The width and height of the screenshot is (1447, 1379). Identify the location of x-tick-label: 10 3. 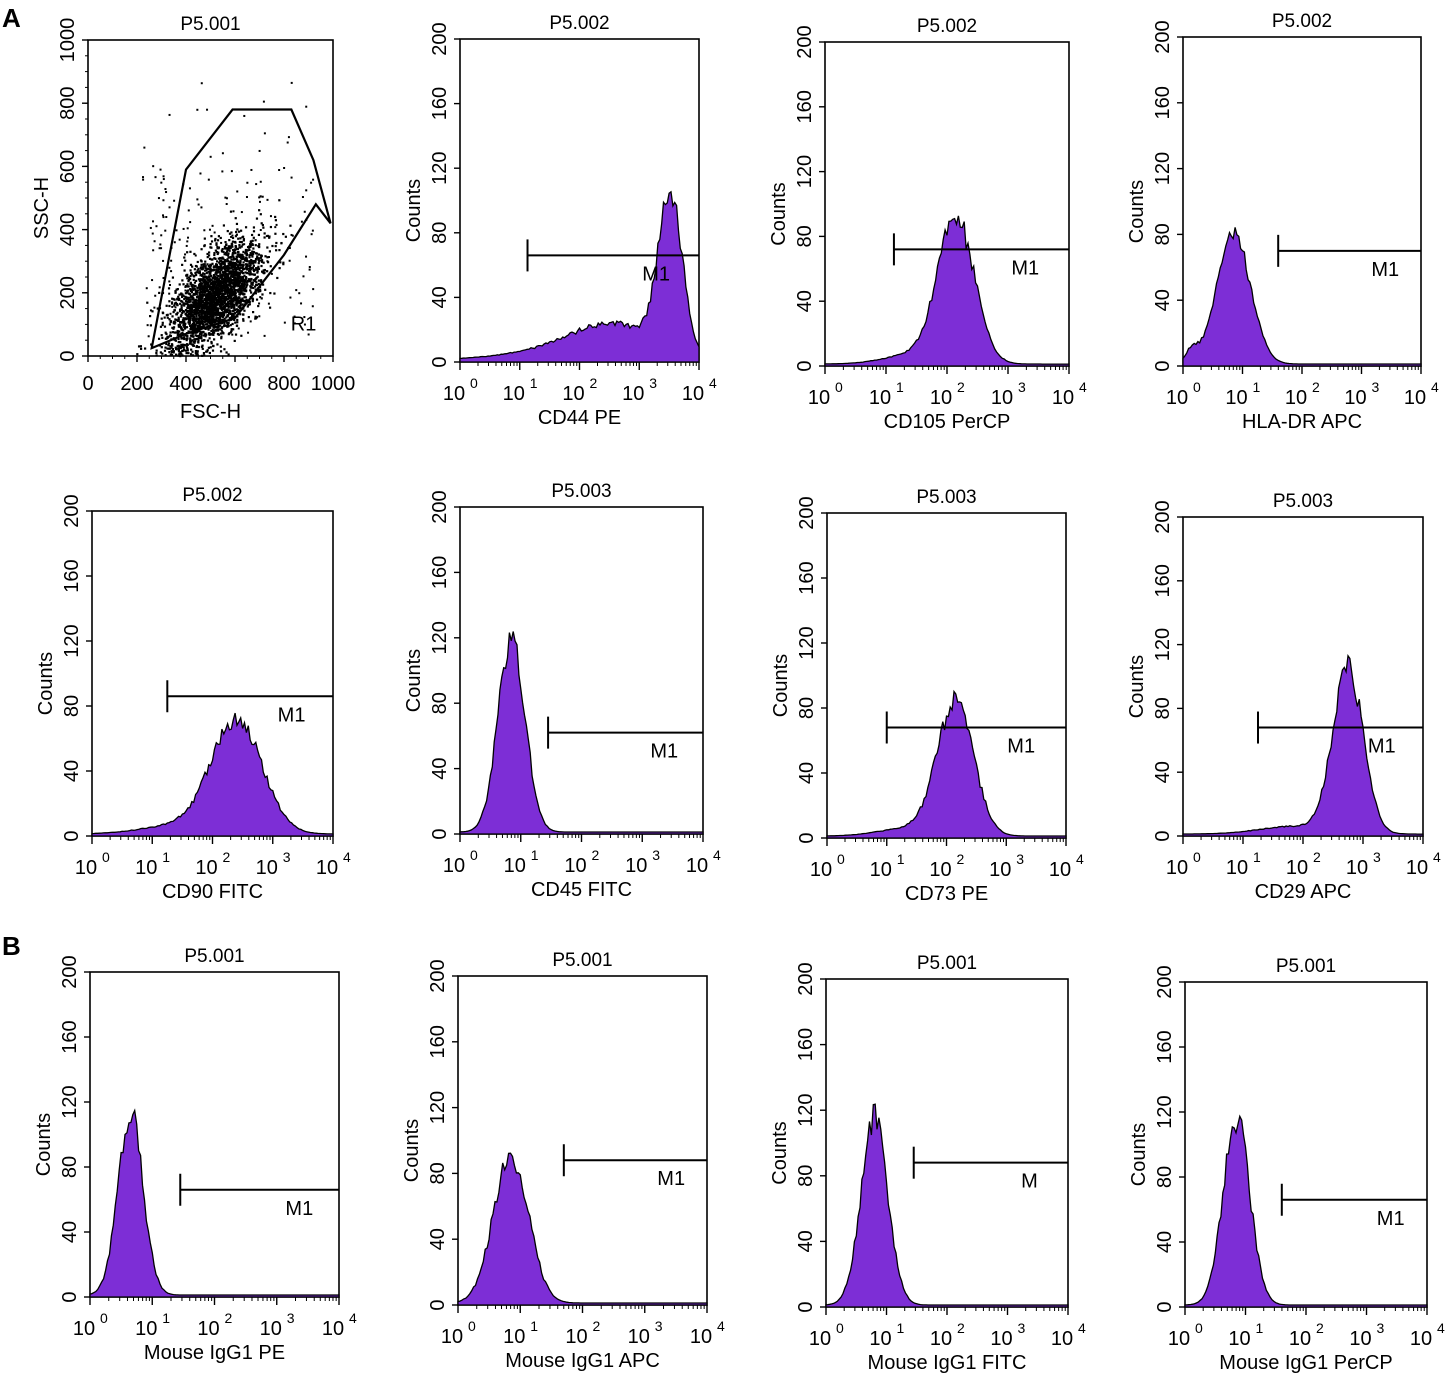
(1363, 864).